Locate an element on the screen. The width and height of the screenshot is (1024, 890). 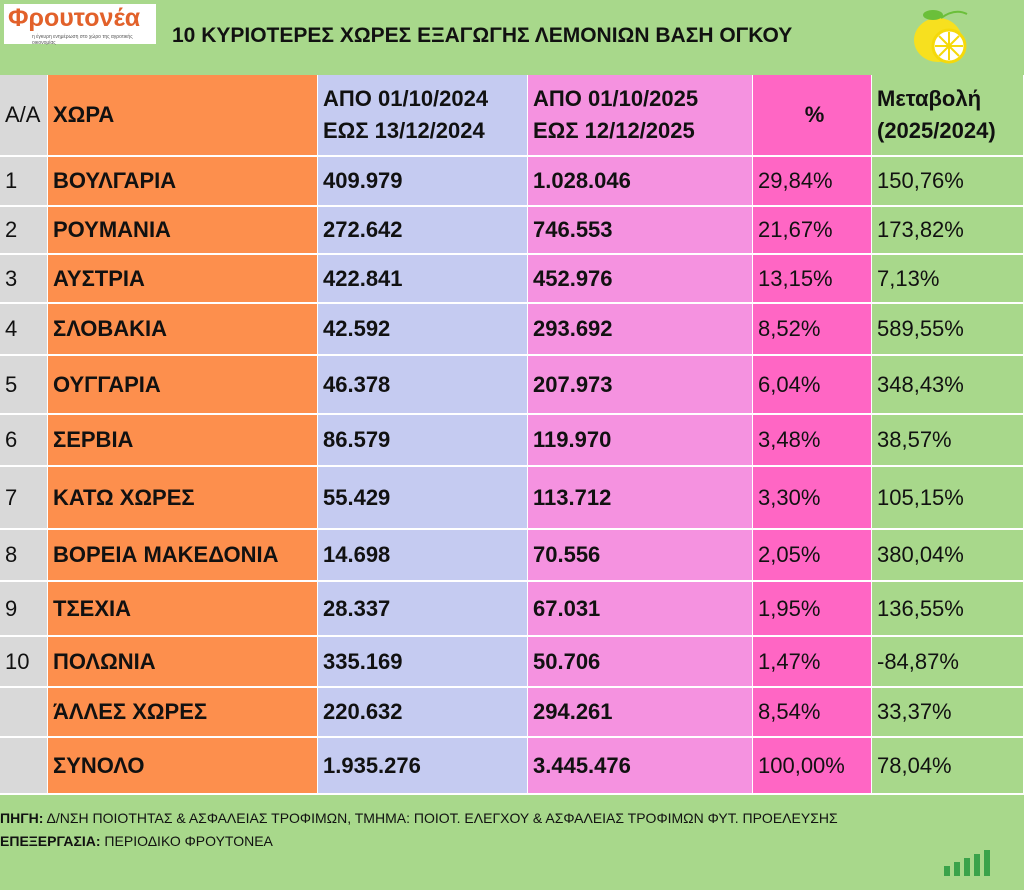
cell-text: 7 is located at coordinates (11, 497).